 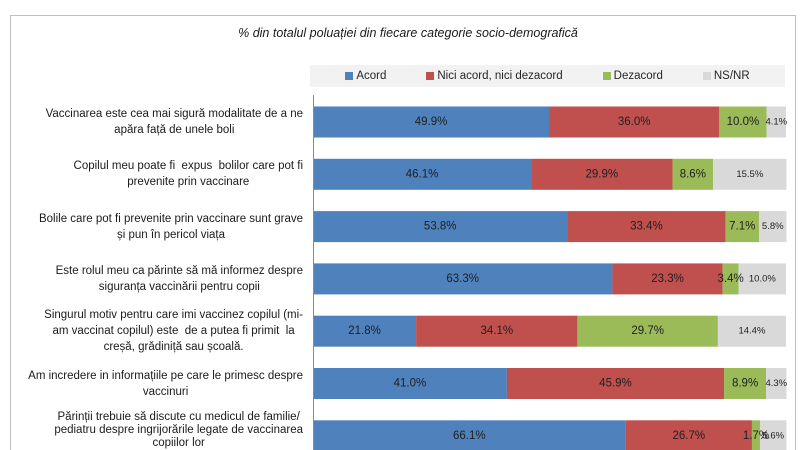 What do you see at coordinates (706, 76) in the screenshot?
I see `legend-swatch-ns-nr` at bounding box center [706, 76].